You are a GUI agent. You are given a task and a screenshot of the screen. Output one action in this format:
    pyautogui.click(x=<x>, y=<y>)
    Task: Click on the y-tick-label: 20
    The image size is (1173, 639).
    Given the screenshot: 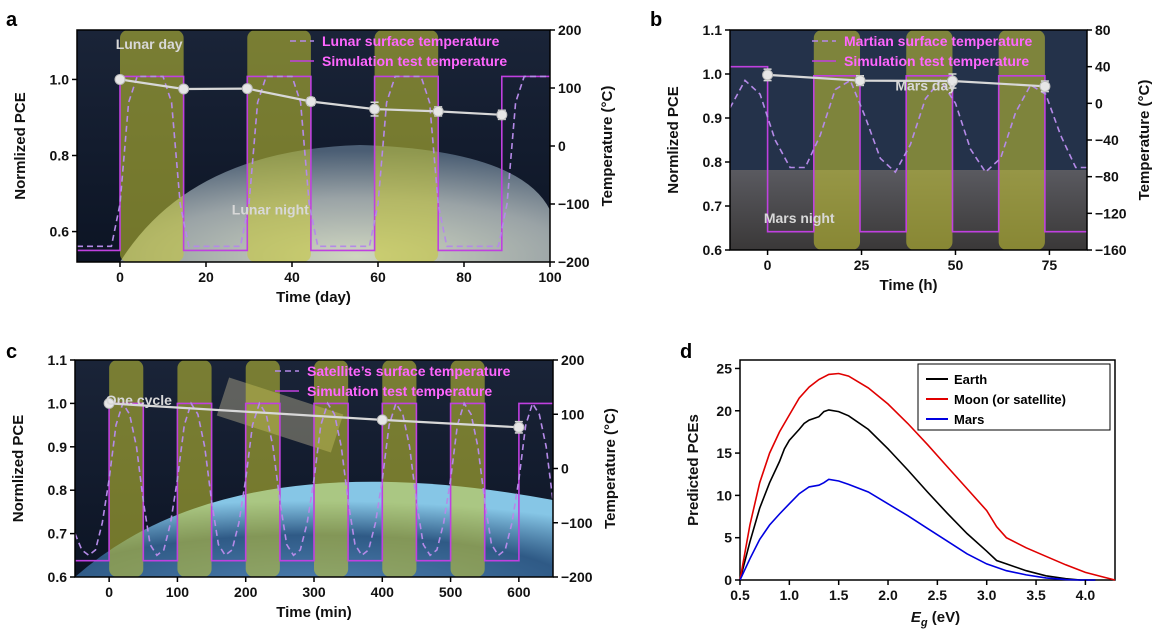 What is the action you would take?
    pyautogui.click(x=724, y=411)
    